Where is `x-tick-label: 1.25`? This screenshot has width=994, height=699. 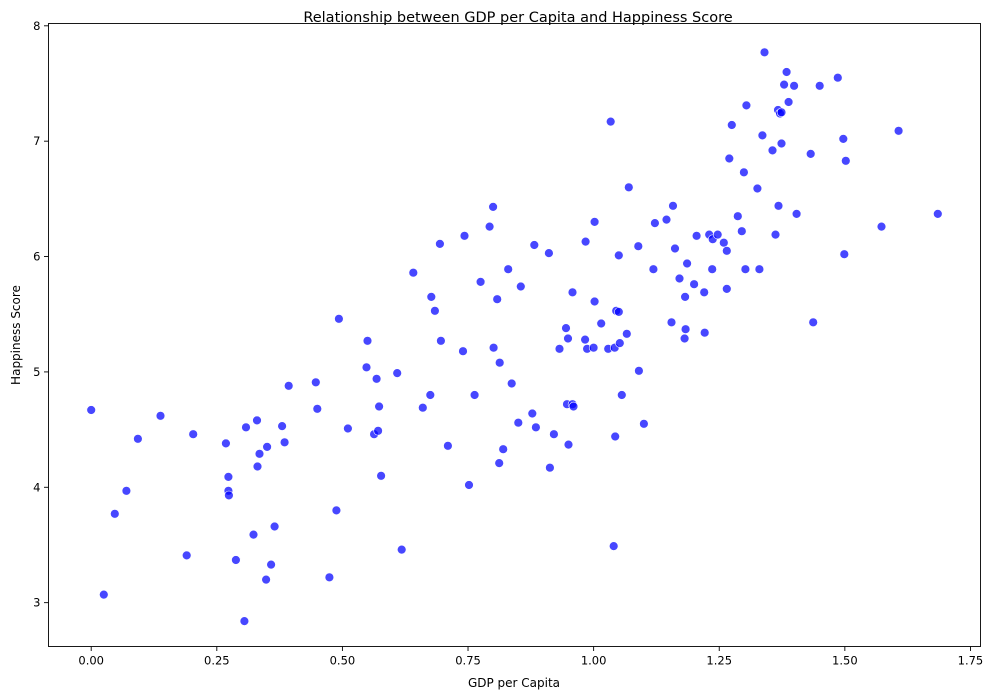
x-tick-label: 1.25 is located at coordinates (719, 661).